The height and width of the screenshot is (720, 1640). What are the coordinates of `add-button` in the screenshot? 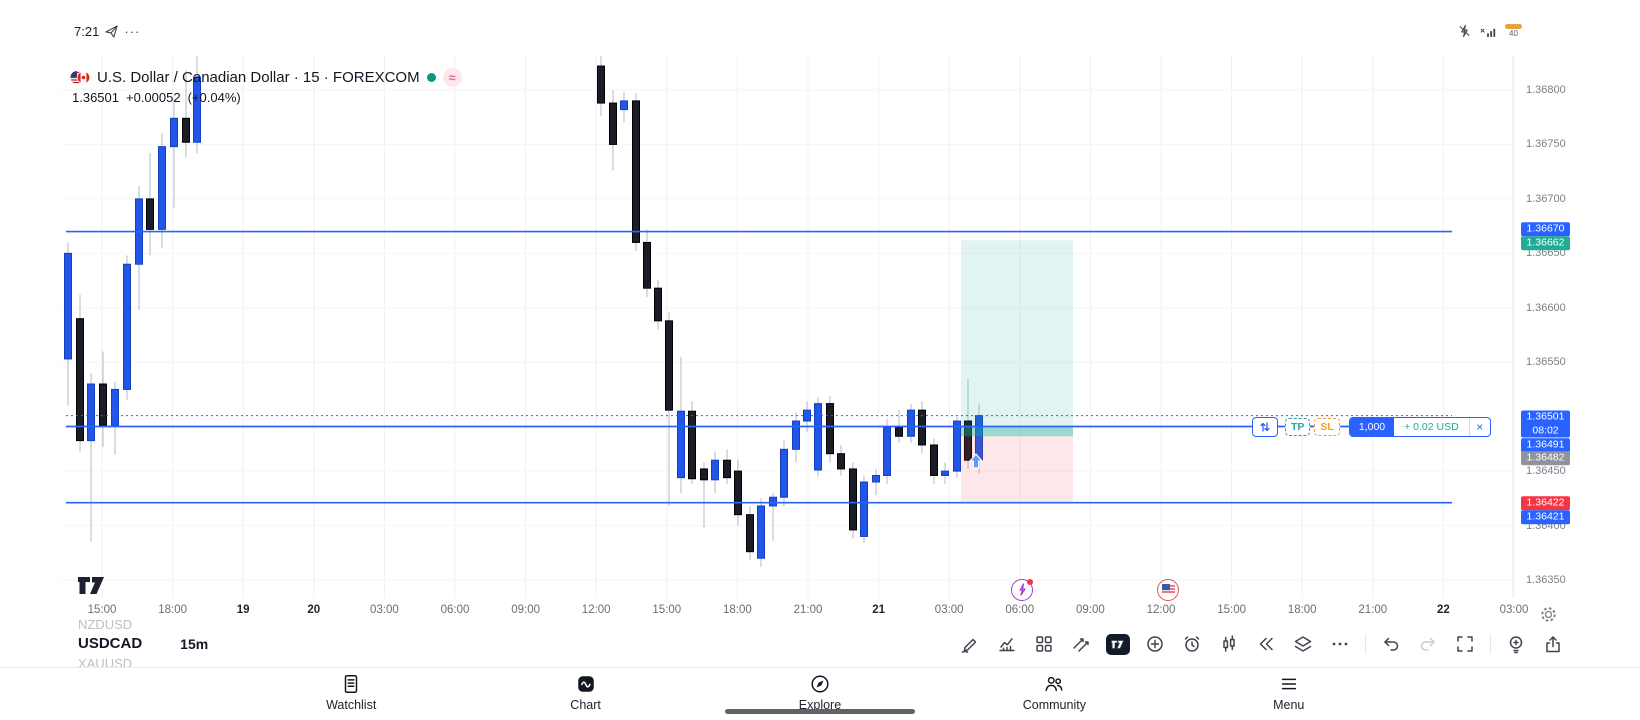 It's located at (1155, 644).